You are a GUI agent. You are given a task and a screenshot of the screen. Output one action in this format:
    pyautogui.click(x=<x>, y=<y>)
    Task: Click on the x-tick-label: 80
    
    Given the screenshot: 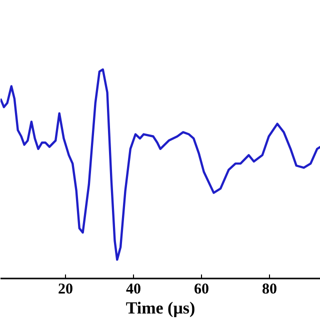 What is the action you would take?
    pyautogui.click(x=269, y=290)
    